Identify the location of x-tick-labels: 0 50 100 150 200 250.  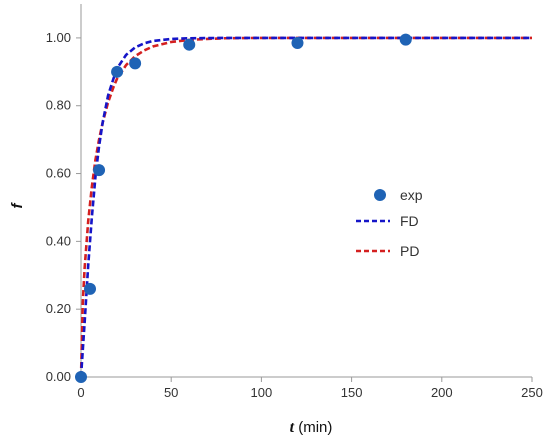
(310, 388).